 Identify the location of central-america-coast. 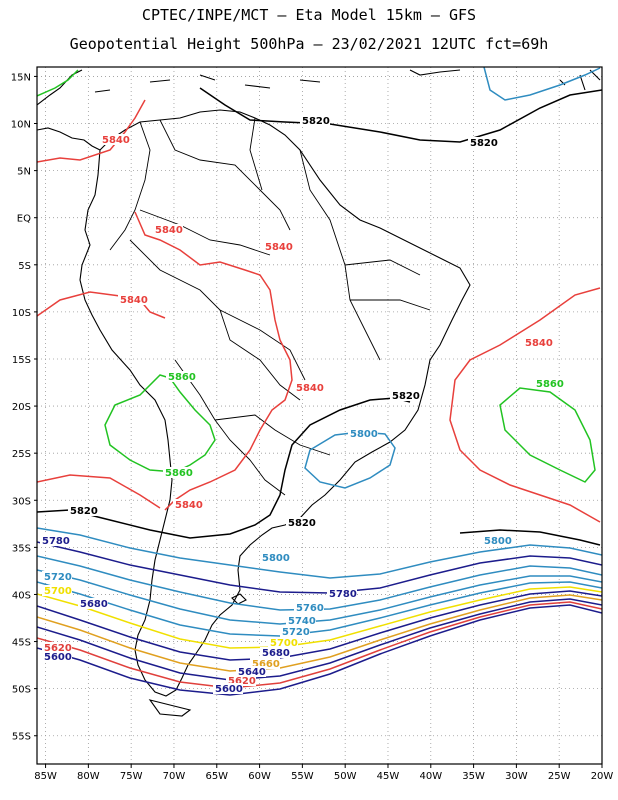
(69, 110).